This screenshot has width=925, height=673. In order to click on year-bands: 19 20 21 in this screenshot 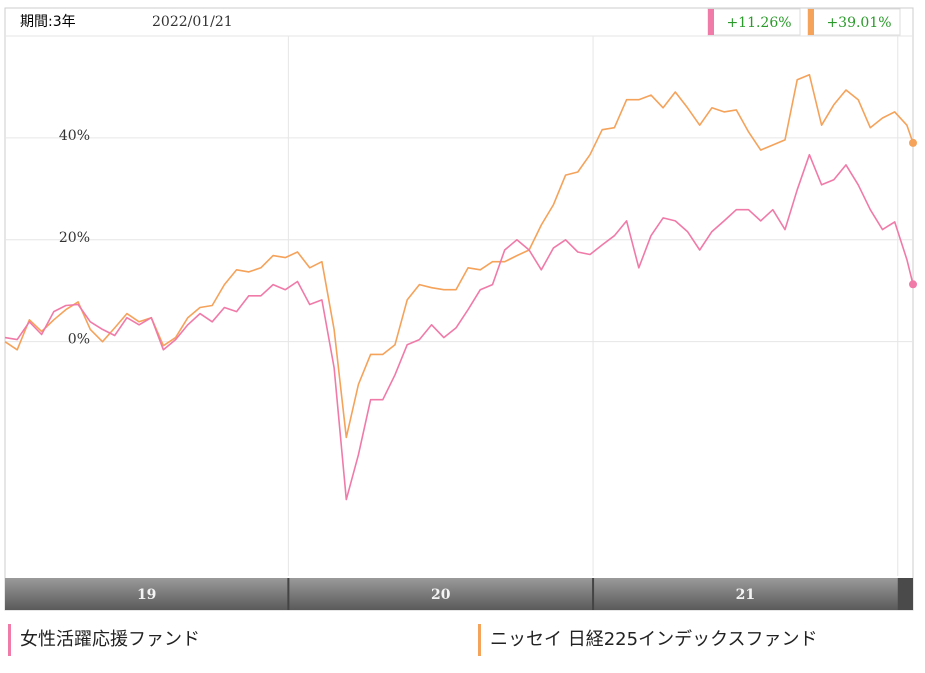, I will do `click(459, 594)`.